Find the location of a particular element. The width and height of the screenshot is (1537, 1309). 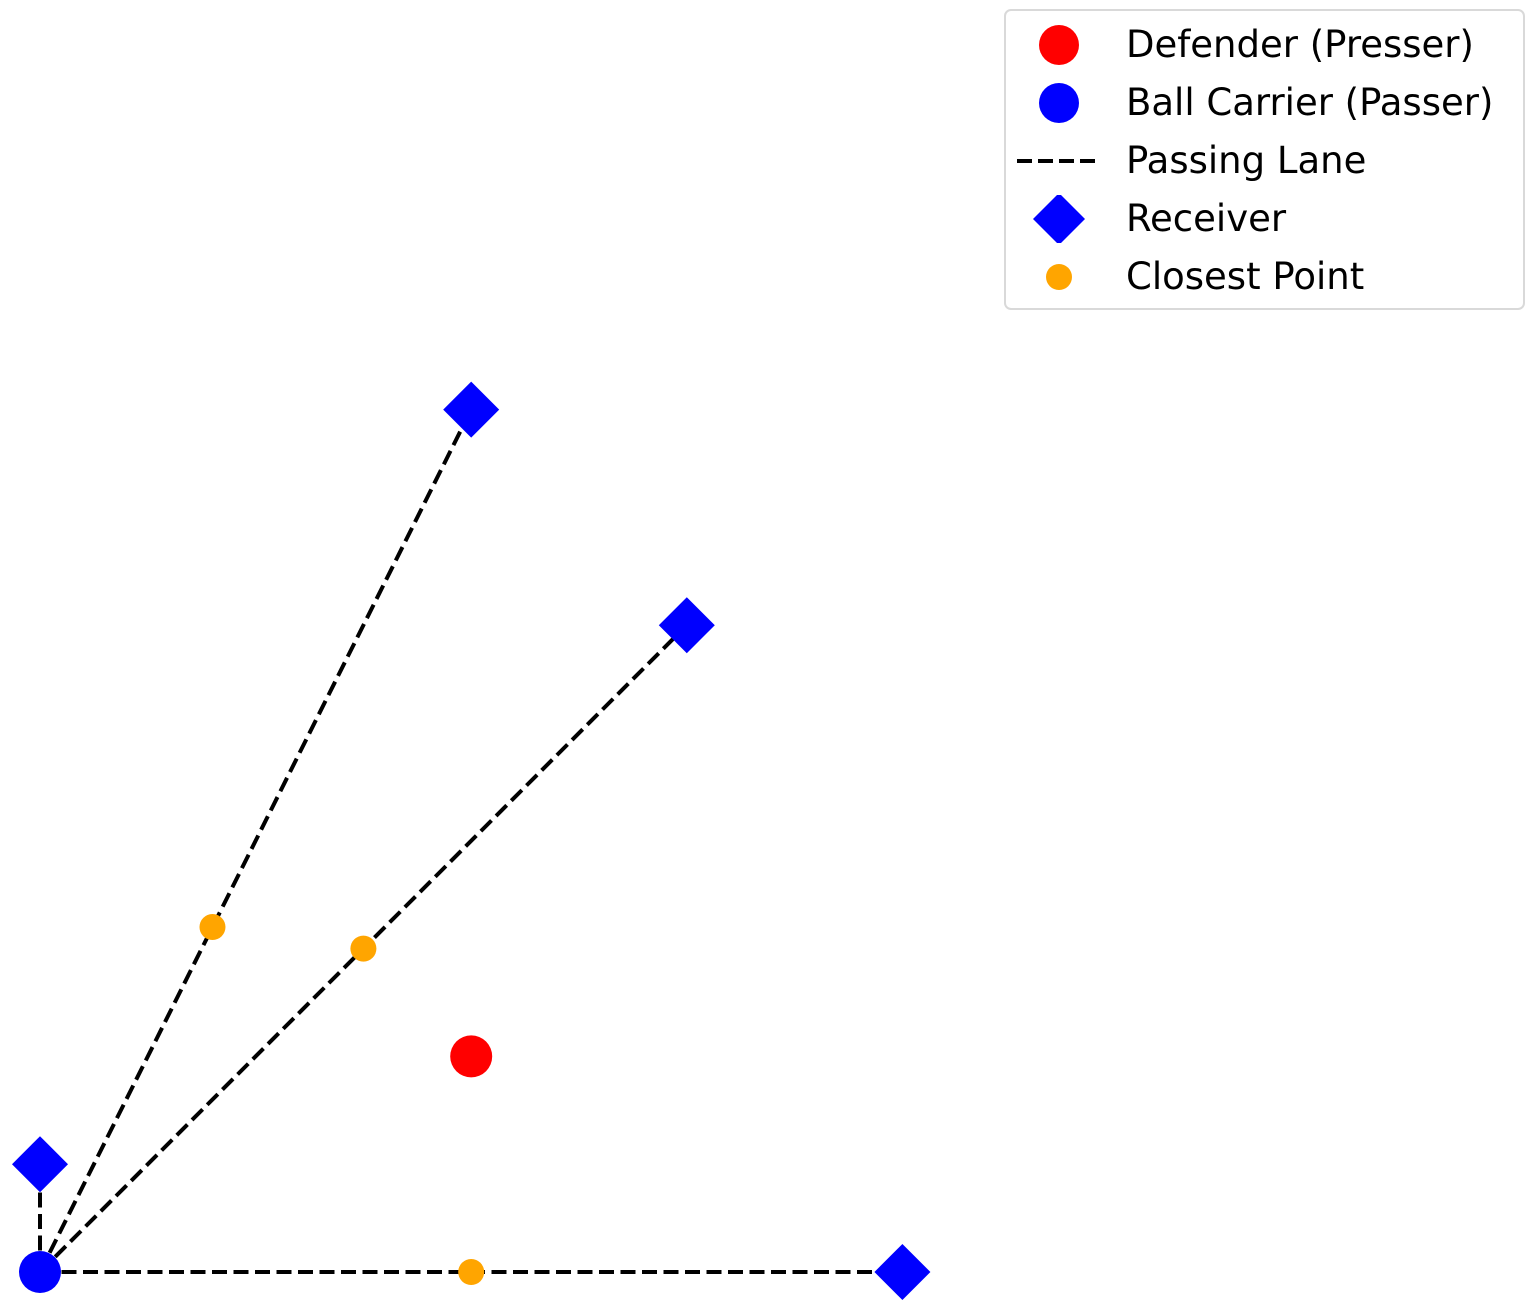

legend-item-receiver: Receiver is located at coordinates (1264, 219).